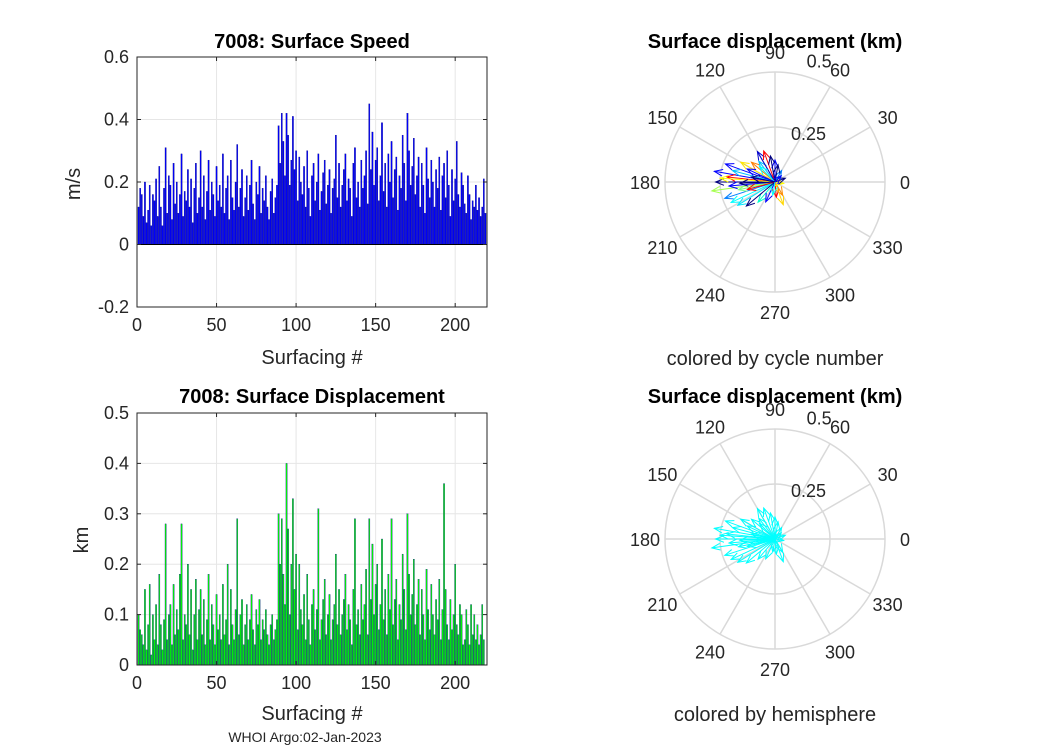  Describe the element at coordinates (808, 491) in the screenshot. I see `polar-hemisphere-radius-label: 0.25` at that location.